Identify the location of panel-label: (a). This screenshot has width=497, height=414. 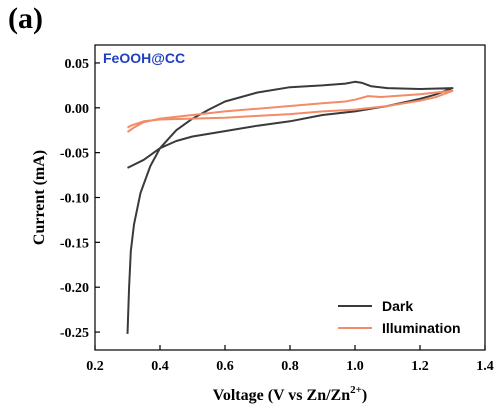
(25, 18).